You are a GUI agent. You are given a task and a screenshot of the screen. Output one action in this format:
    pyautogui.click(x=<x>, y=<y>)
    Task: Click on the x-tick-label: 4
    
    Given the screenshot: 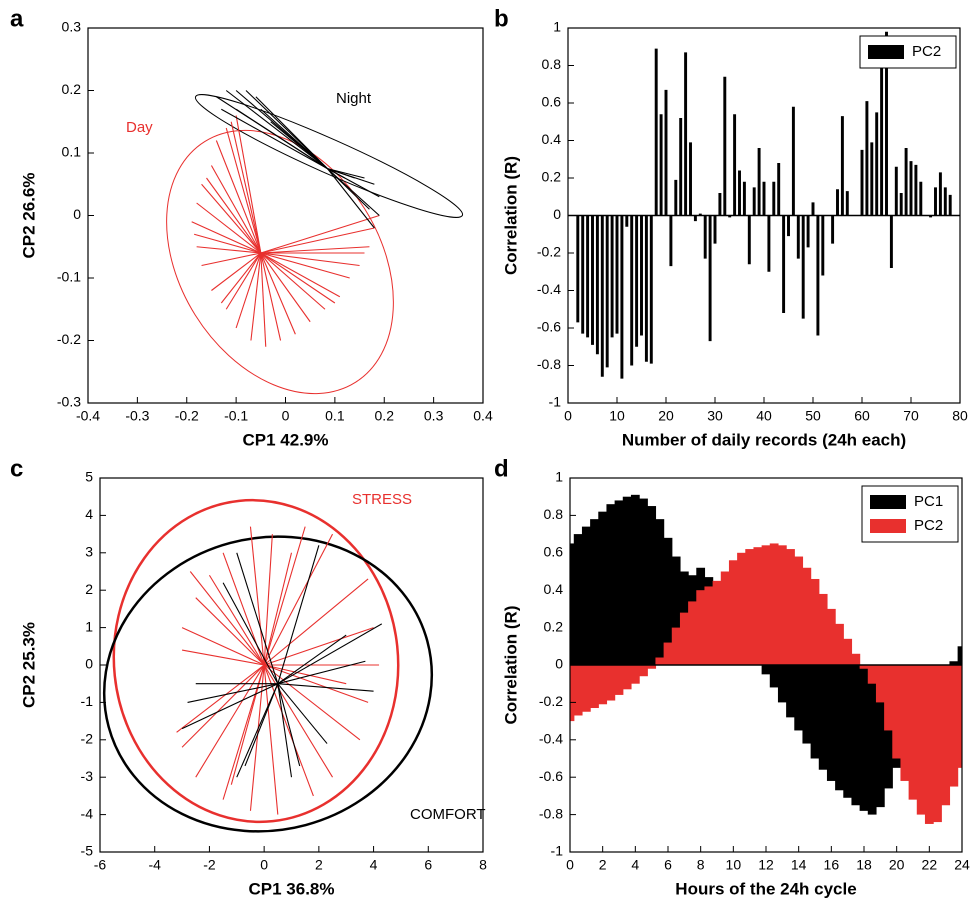 What is the action you would take?
    pyautogui.click(x=635, y=865)
    